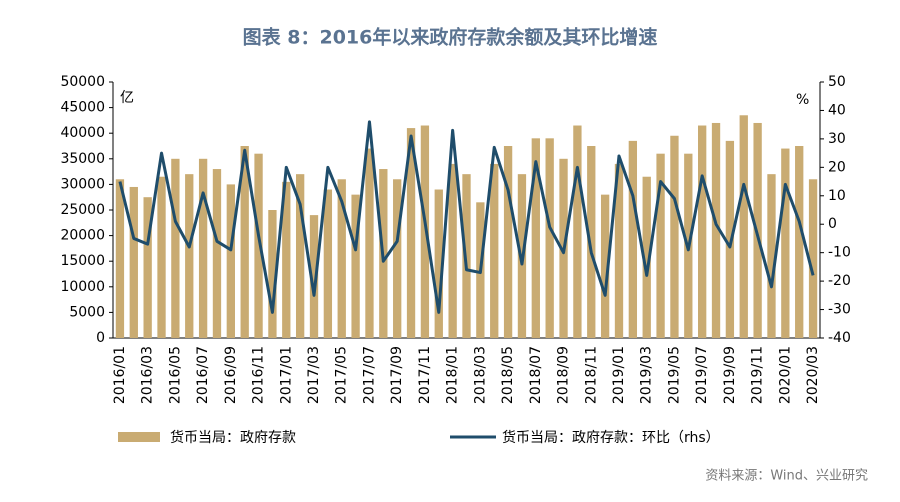 This screenshot has width=900, height=502. I want to click on y-axis-label: 亿, so click(127, 98).